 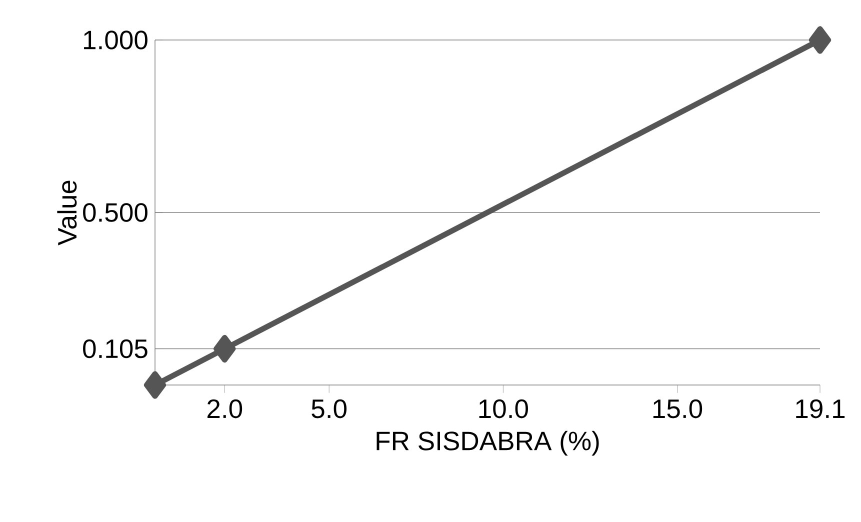 I want to click on y-tick-label: 0.105, so click(x=115, y=348).